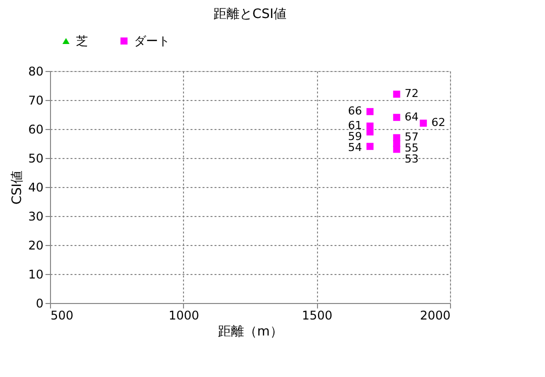 Image resolution: width=545 pixels, height=377 pixels. What do you see at coordinates (152, 41) in the screenshot?
I see `legend-label: ダート` at bounding box center [152, 41].